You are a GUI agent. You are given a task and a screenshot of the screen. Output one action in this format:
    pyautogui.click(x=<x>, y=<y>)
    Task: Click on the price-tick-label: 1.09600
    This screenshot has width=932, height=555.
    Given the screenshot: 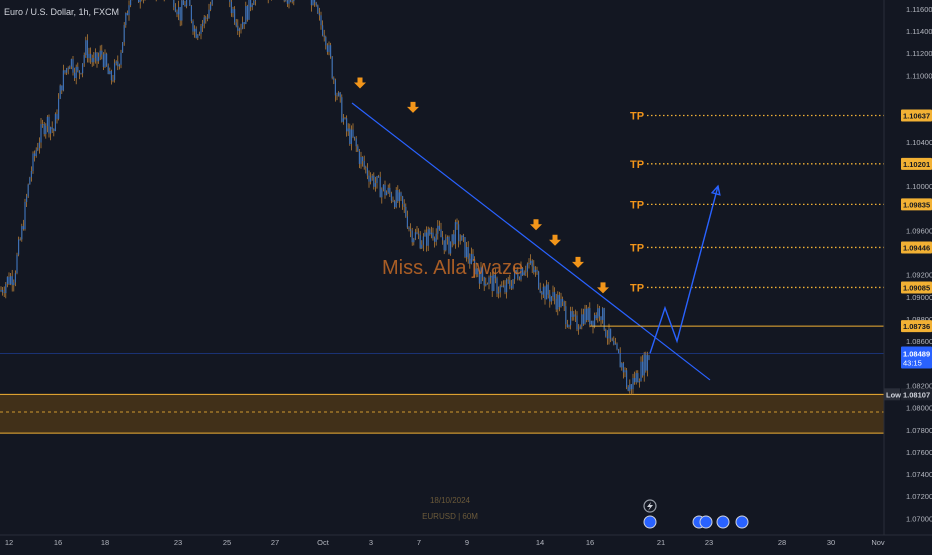 What is the action you would take?
    pyautogui.click(x=919, y=230)
    